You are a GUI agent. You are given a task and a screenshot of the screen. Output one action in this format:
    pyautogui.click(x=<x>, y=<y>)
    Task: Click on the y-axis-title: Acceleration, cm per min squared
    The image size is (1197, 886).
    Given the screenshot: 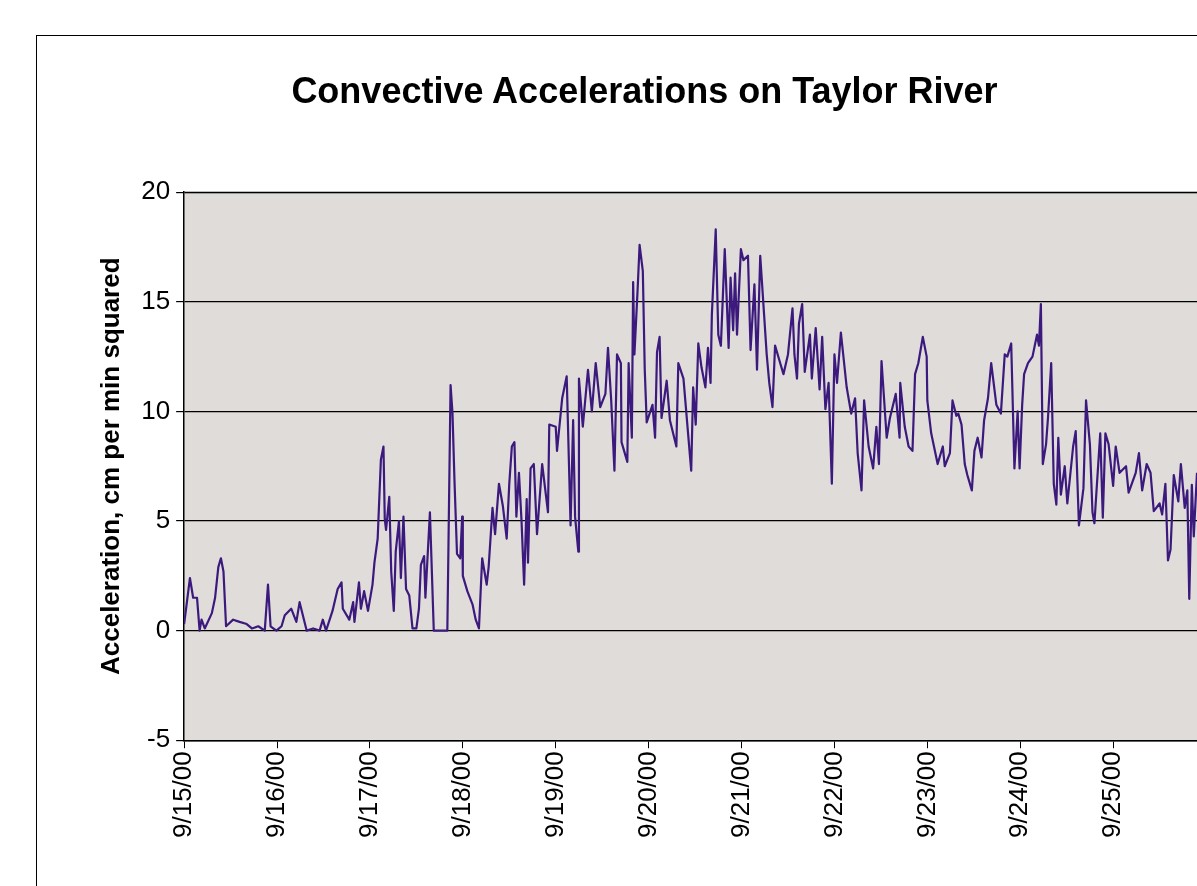 What is the action you would take?
    pyautogui.click(x=109, y=466)
    